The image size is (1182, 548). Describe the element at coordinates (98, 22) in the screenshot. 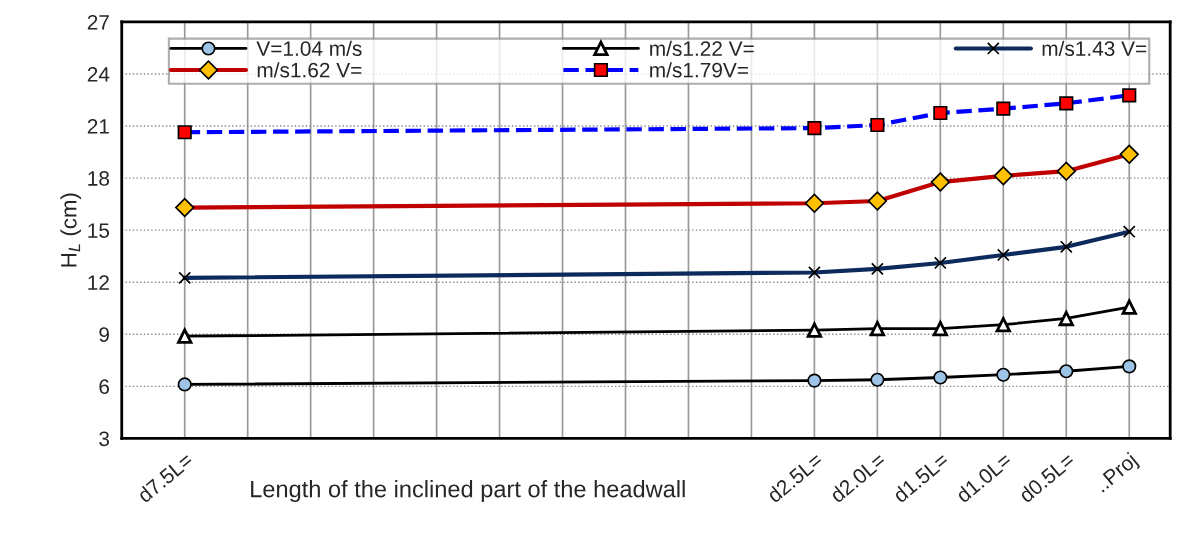

I see `y-tick-label: 27` at that location.